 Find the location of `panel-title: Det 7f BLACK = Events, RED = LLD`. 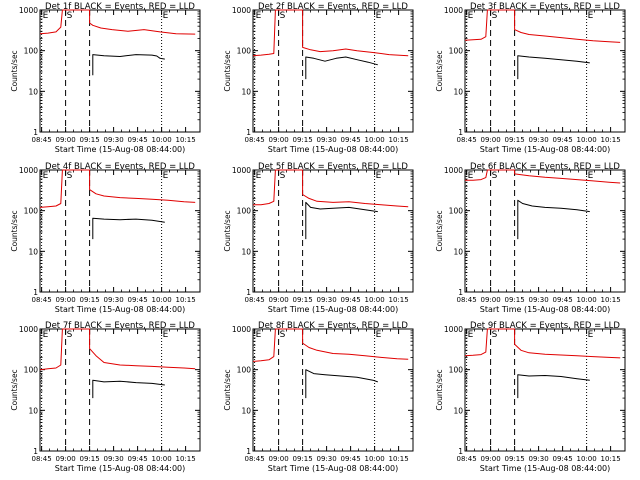

panel-title: Det 7f BLACK = Events, RED = LLD is located at coordinates (120, 326).